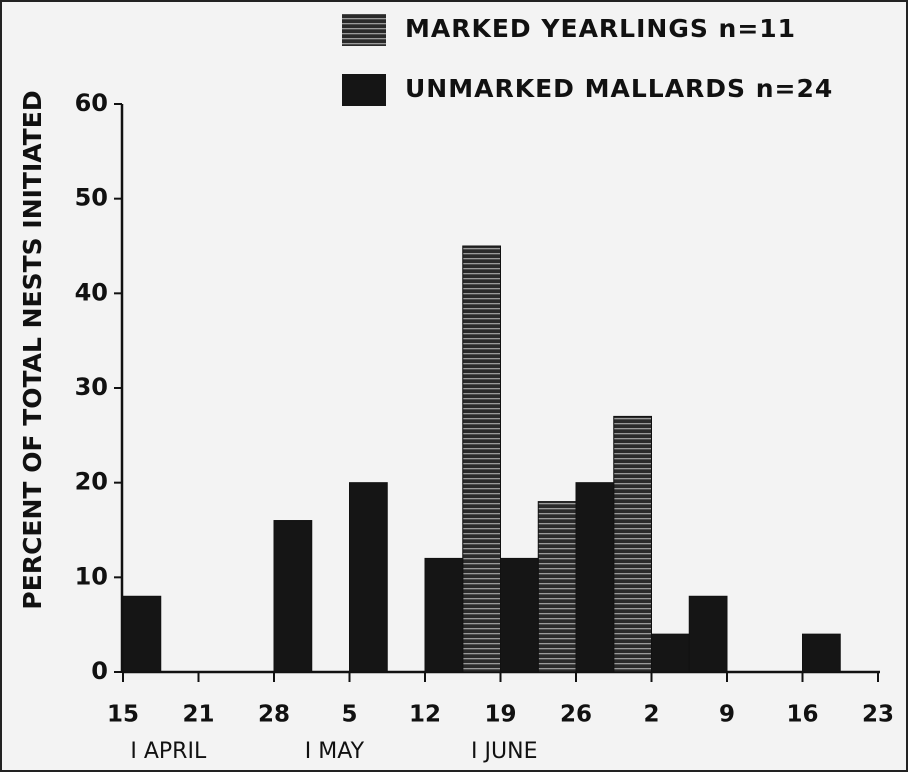 Image resolution: width=908 pixels, height=772 pixels. Describe the element at coordinates (91, 387) in the screenshot. I see `y-tick-label: 30` at that location.